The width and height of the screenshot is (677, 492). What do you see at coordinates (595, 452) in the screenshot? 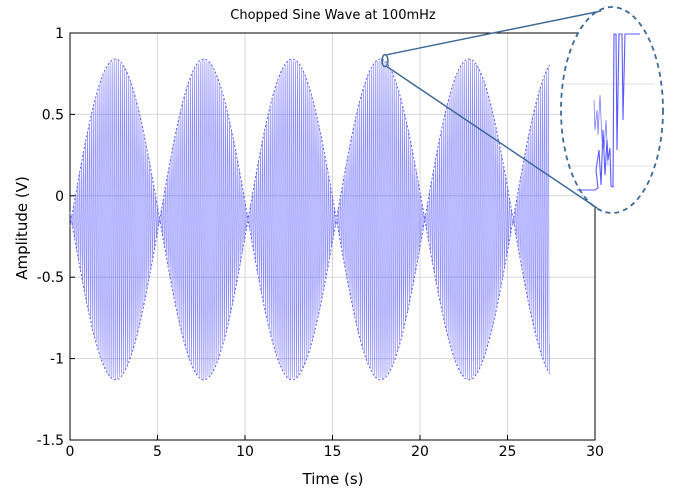
I see `x-tick-label-6: 30` at bounding box center [595, 452].